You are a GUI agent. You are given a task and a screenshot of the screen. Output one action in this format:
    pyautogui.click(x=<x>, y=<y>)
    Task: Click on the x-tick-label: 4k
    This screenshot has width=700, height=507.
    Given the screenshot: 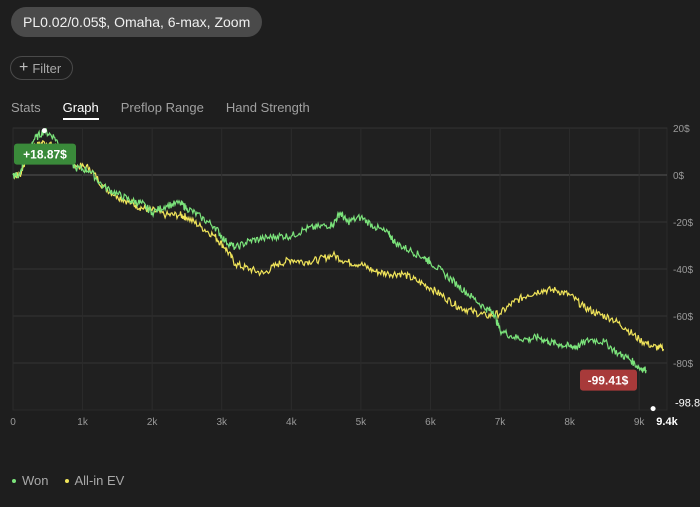 What is the action you would take?
    pyautogui.click(x=292, y=422)
    